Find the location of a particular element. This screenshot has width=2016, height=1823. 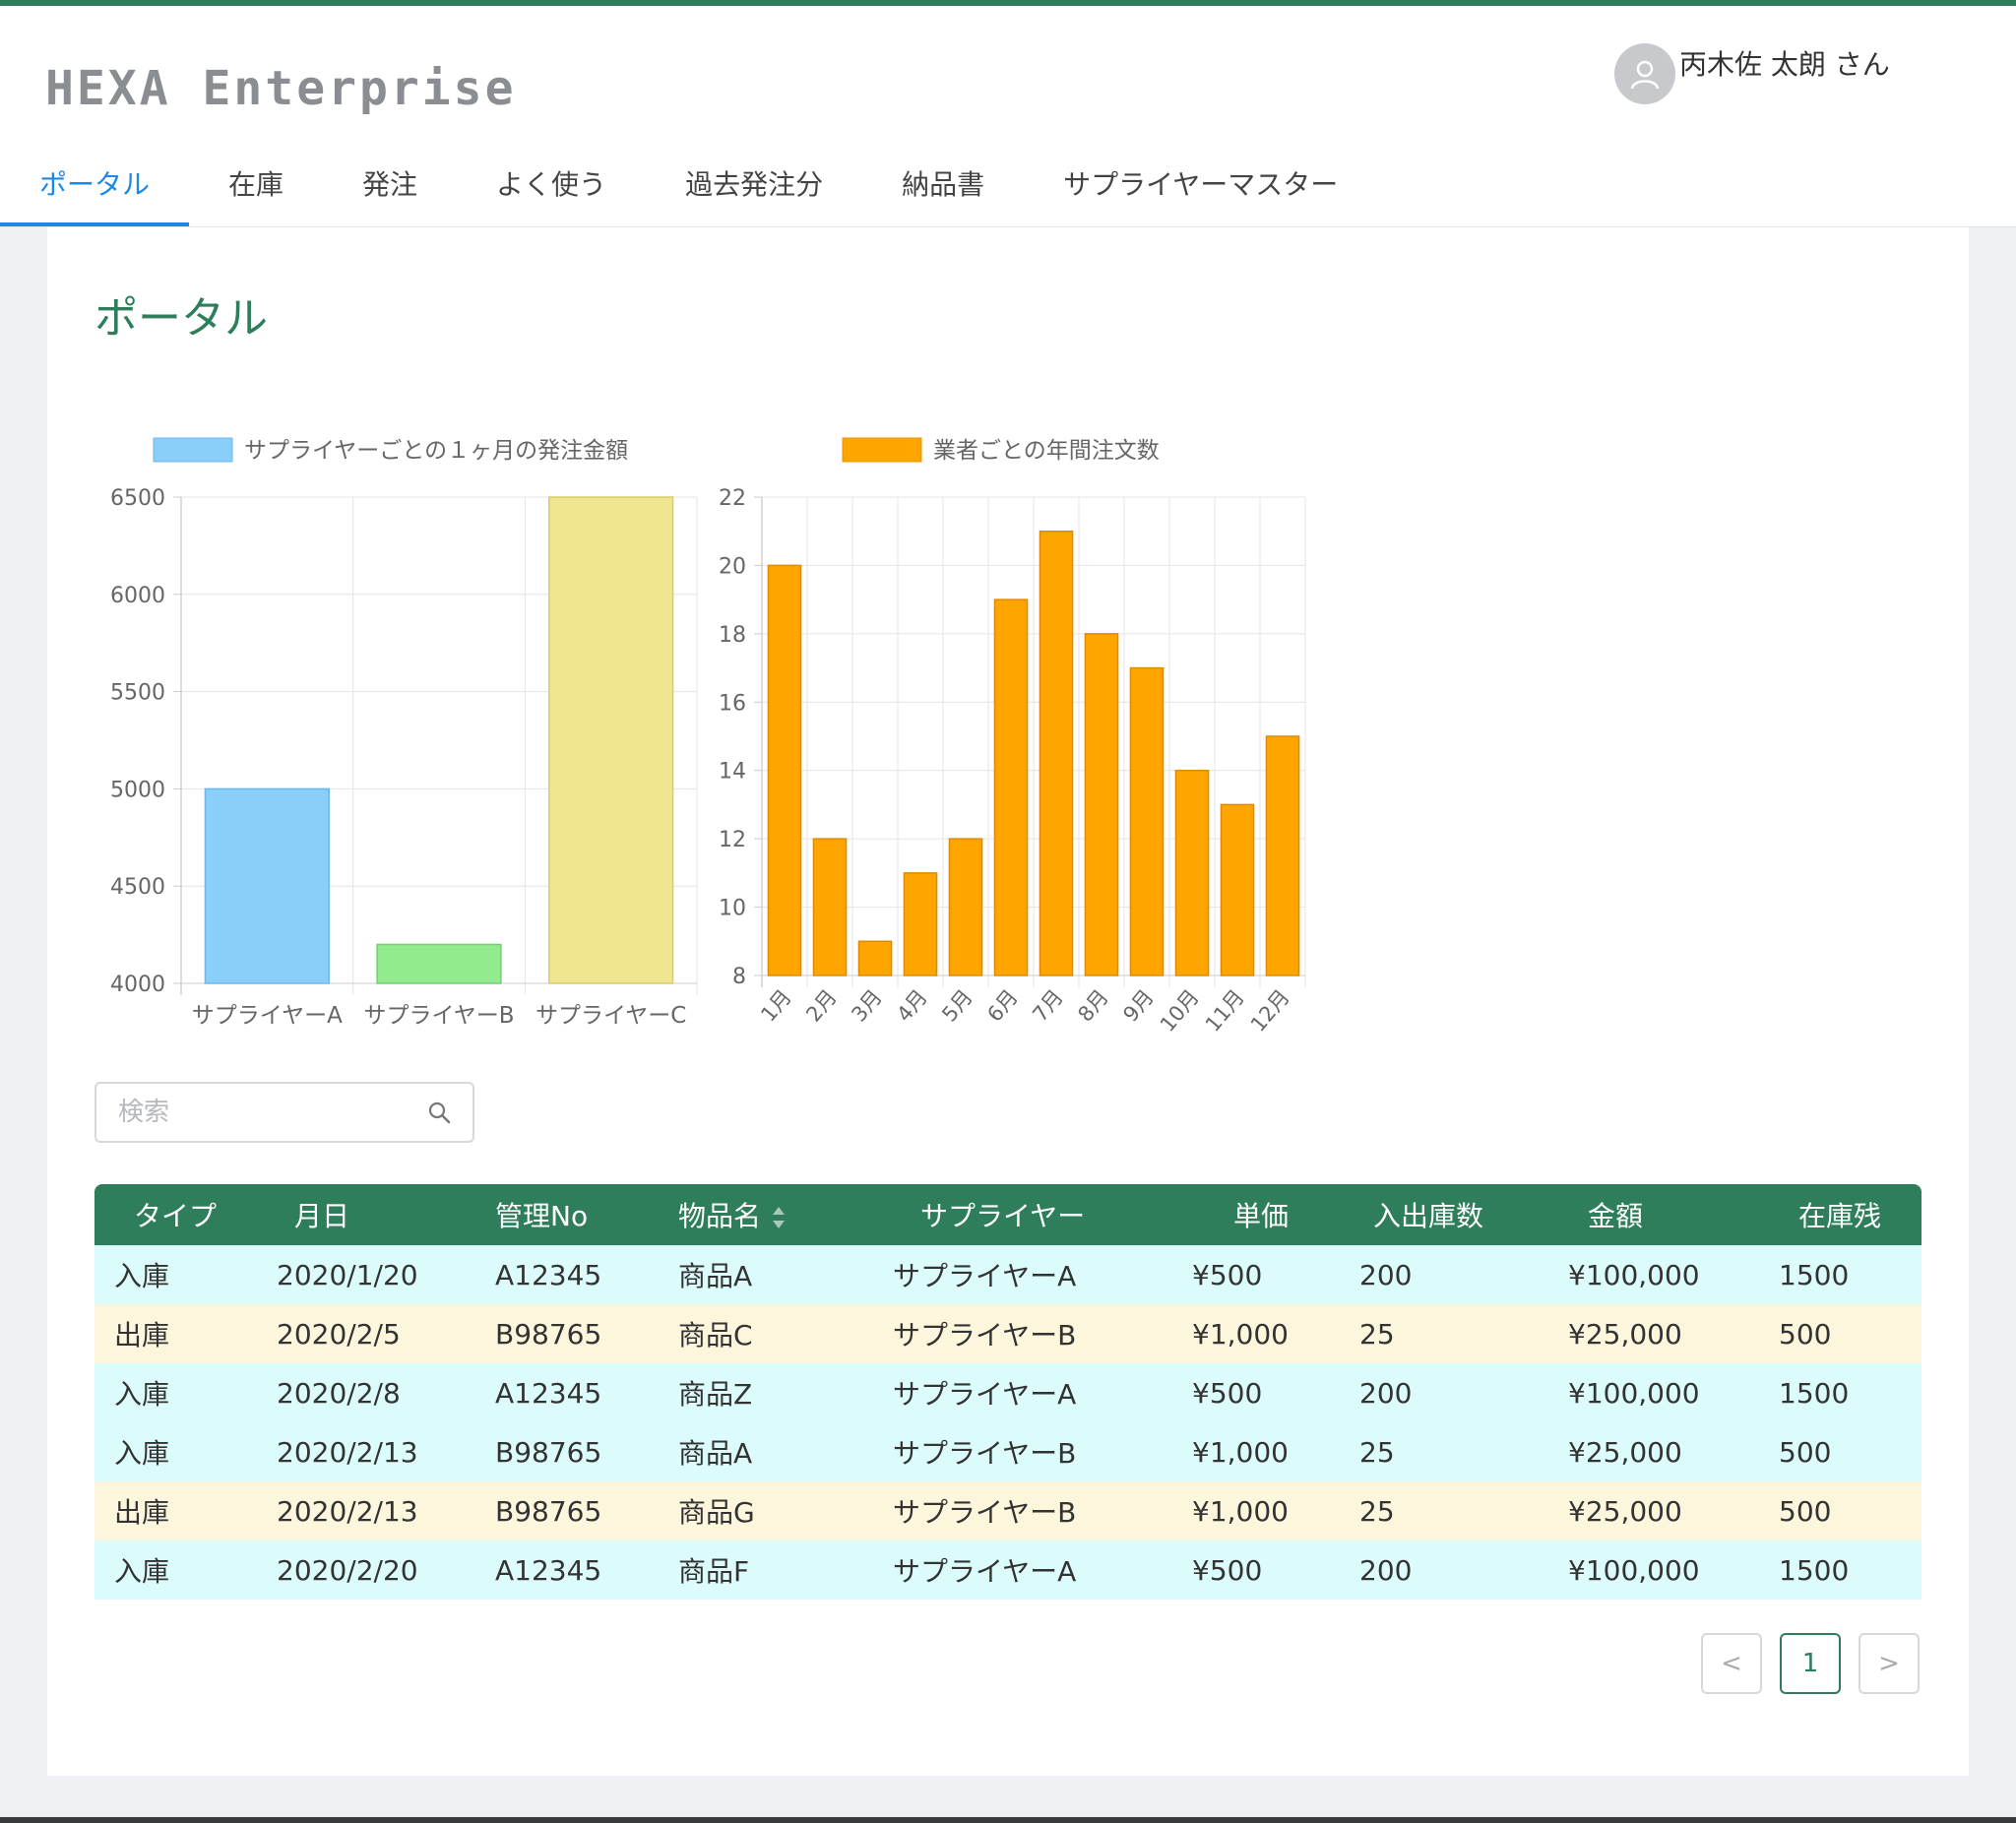

cell-unit-price: ¥500 is located at coordinates (1266, 1570).